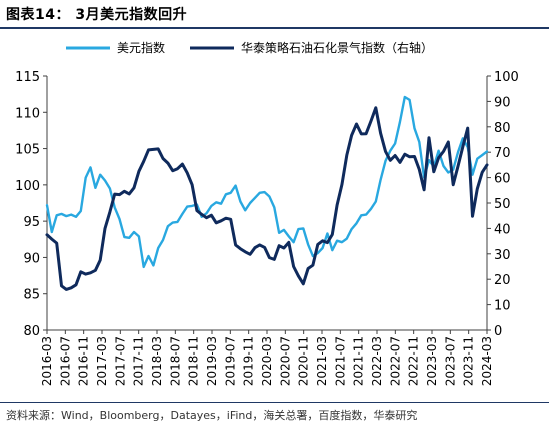 The height and width of the screenshot is (429, 549). Describe the element at coordinates (157, 361) in the screenshot. I see `x-tick-label: 2018-03` at that location.